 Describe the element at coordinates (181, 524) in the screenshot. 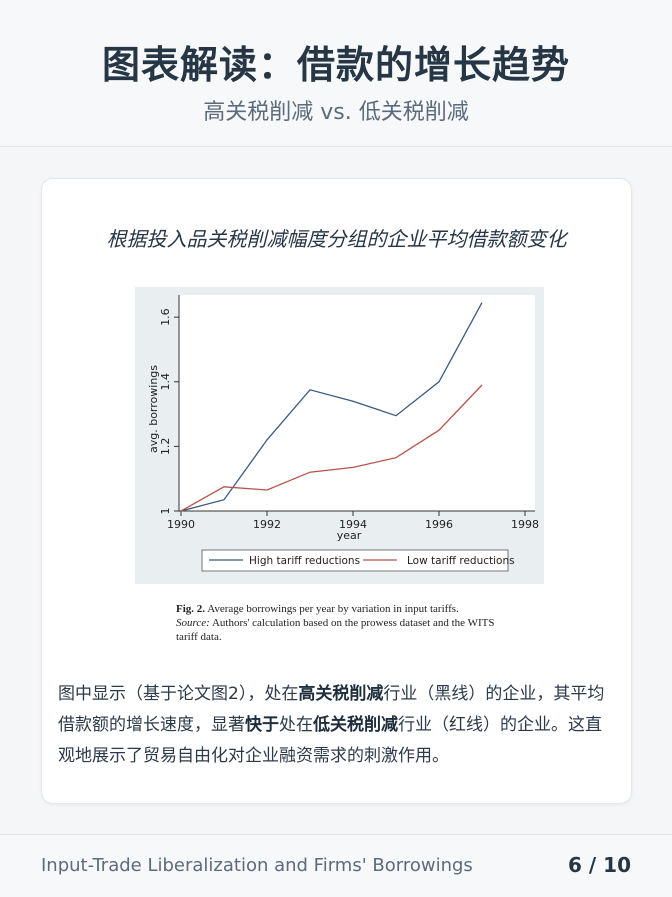

I see `x-tick-label: 1990` at that location.